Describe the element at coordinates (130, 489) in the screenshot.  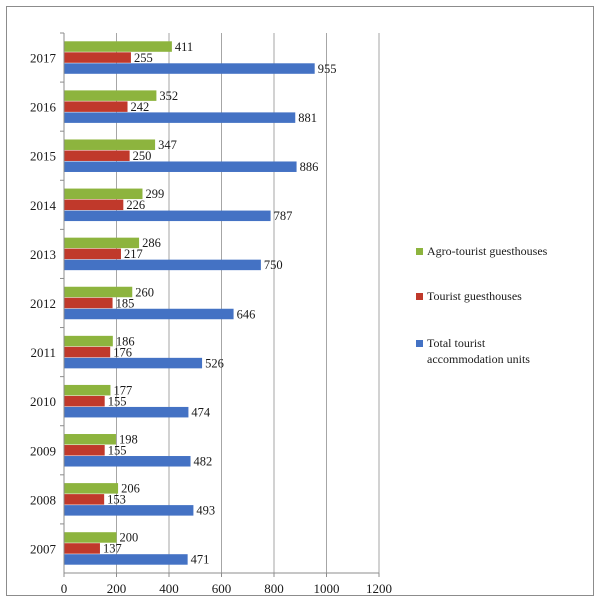
I see `data-label: 206` at that location.